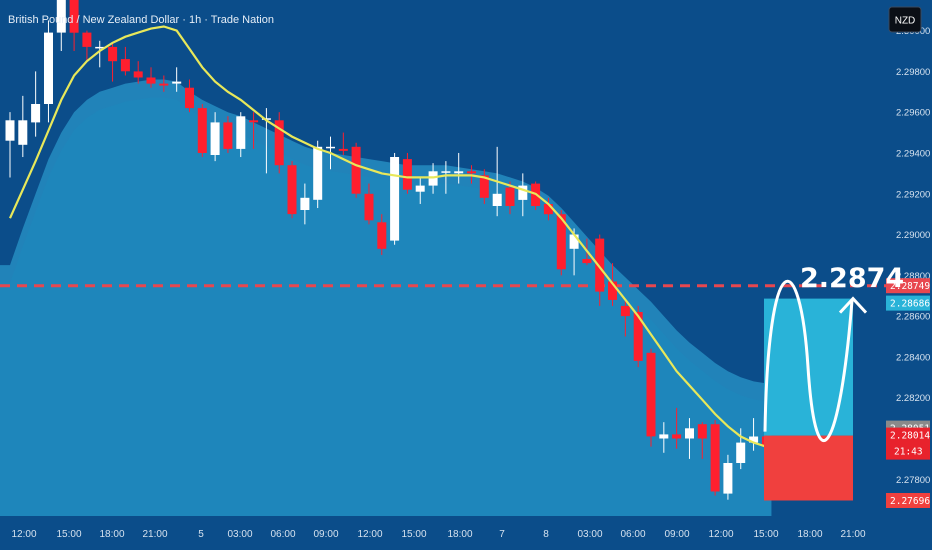  I want to click on x-tick-label: 09:00, so click(325, 534).